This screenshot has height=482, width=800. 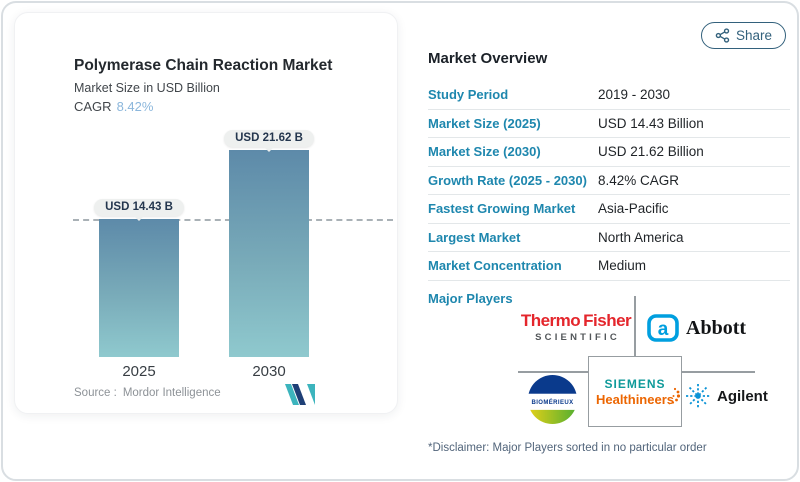 What do you see at coordinates (674, 396) in the screenshot?
I see `siemens-dots-icon` at bounding box center [674, 396].